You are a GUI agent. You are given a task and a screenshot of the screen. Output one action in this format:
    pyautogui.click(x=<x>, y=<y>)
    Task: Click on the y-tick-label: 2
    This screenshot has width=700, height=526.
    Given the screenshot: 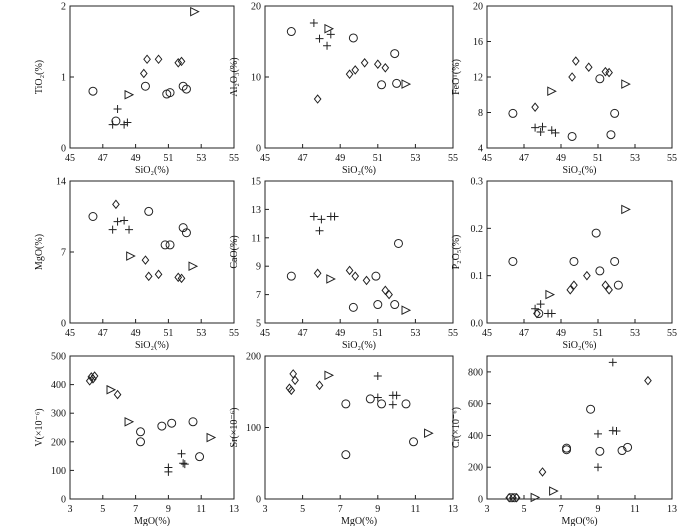 What is the action you would take?
    pyautogui.click(x=63, y=7)
    